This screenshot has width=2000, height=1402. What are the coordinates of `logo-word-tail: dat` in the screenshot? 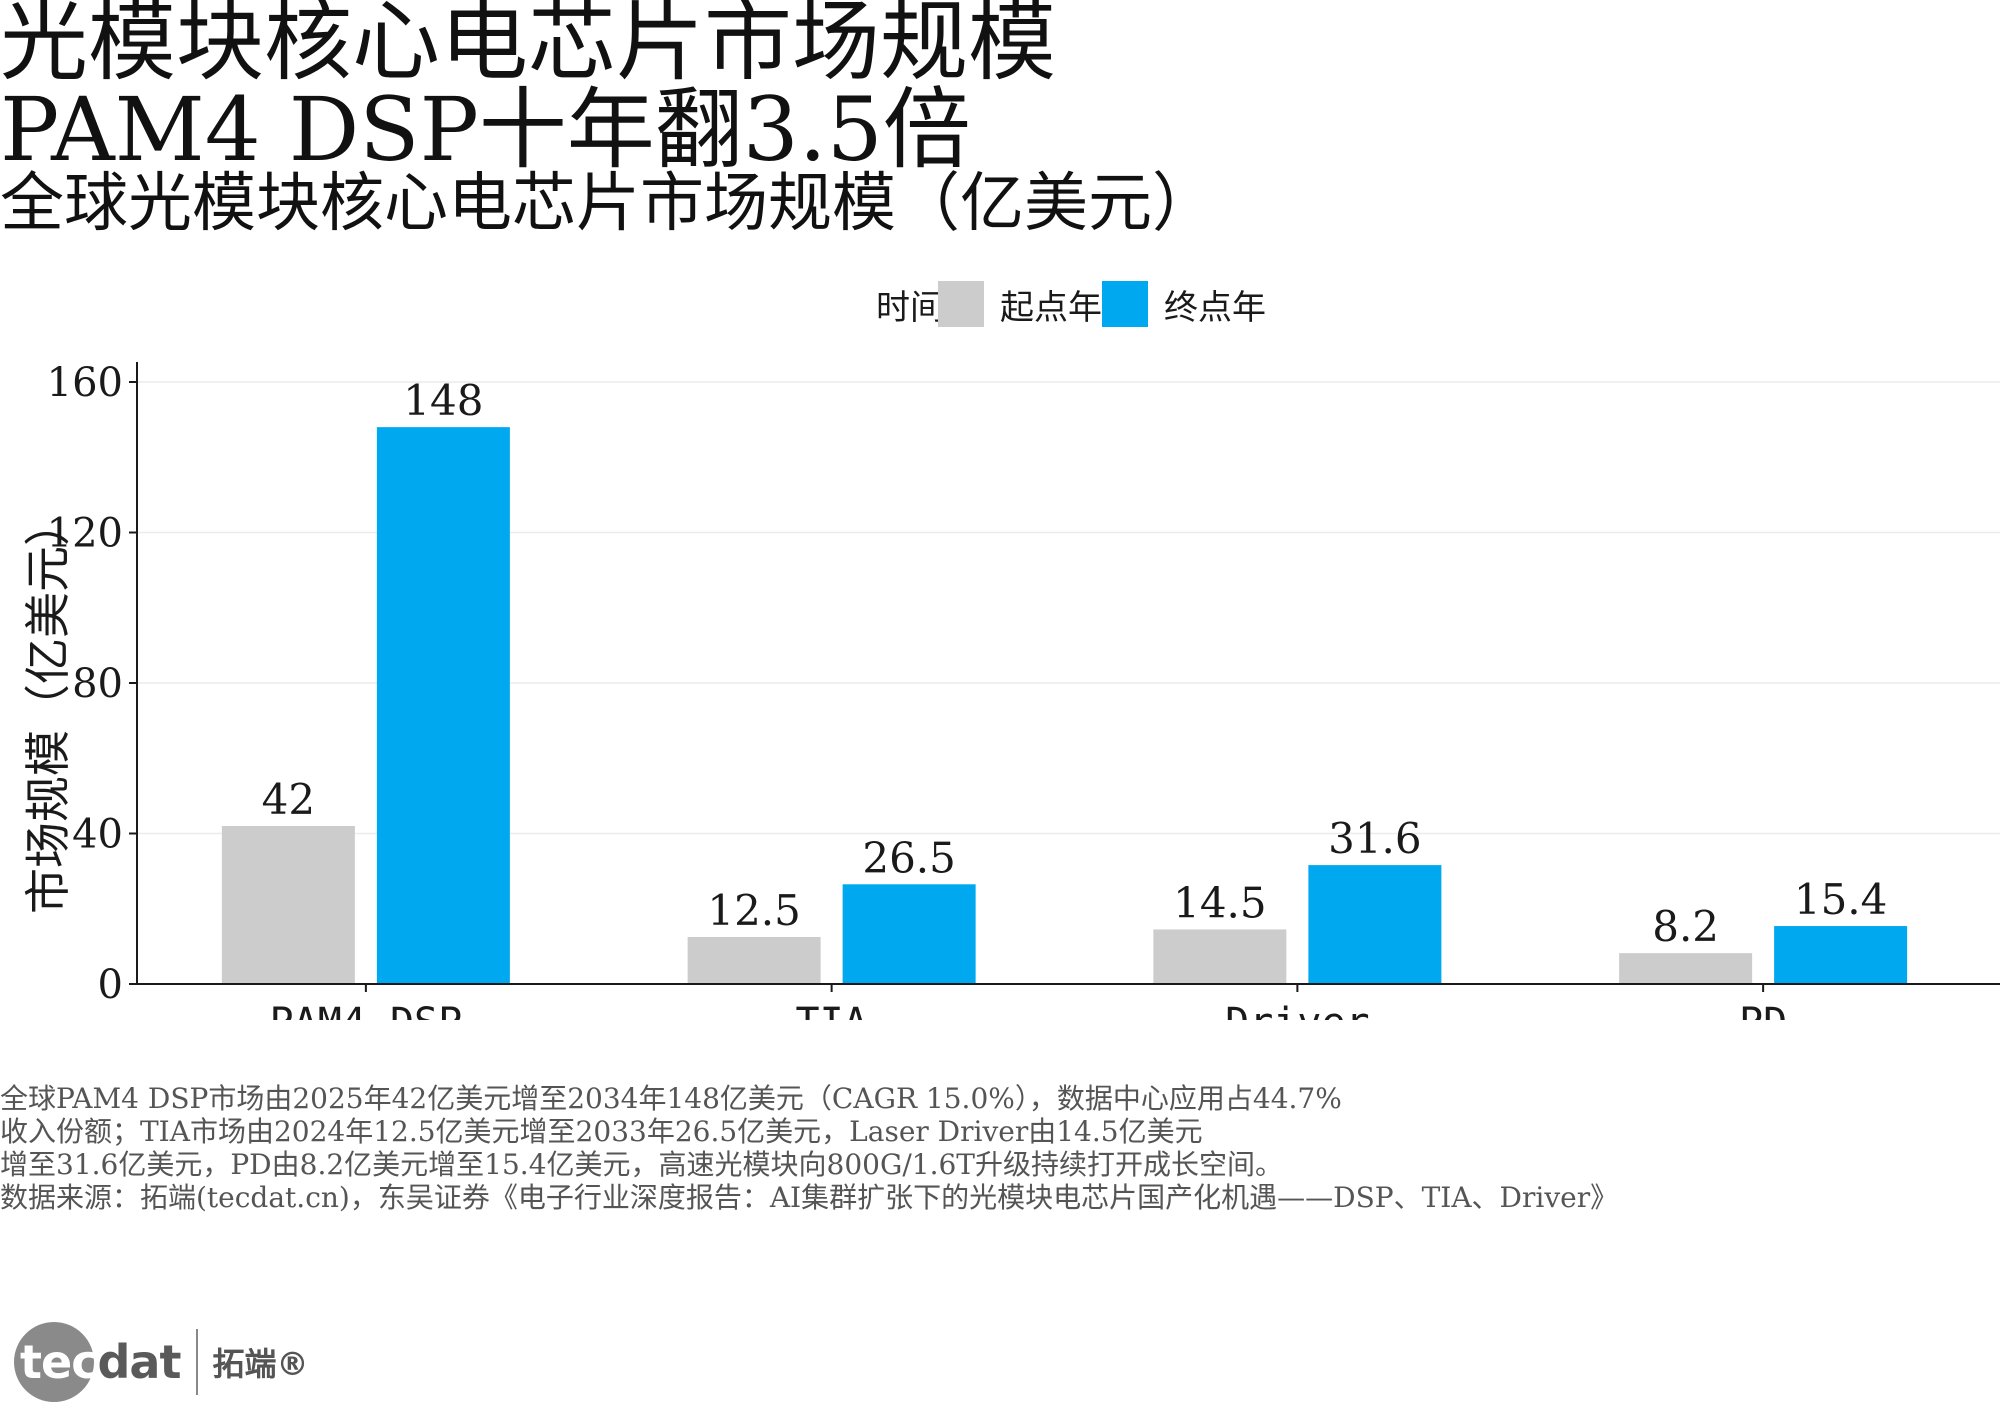 It's located at (139, 1362).